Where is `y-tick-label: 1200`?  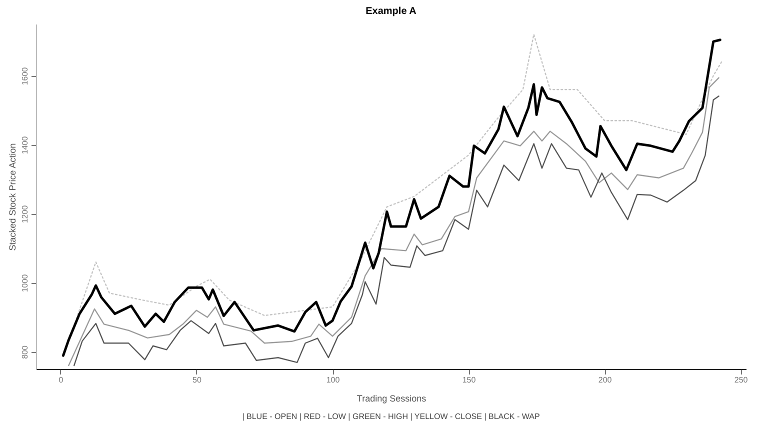
y-tick-label: 1200 is located at coordinates (25, 214).